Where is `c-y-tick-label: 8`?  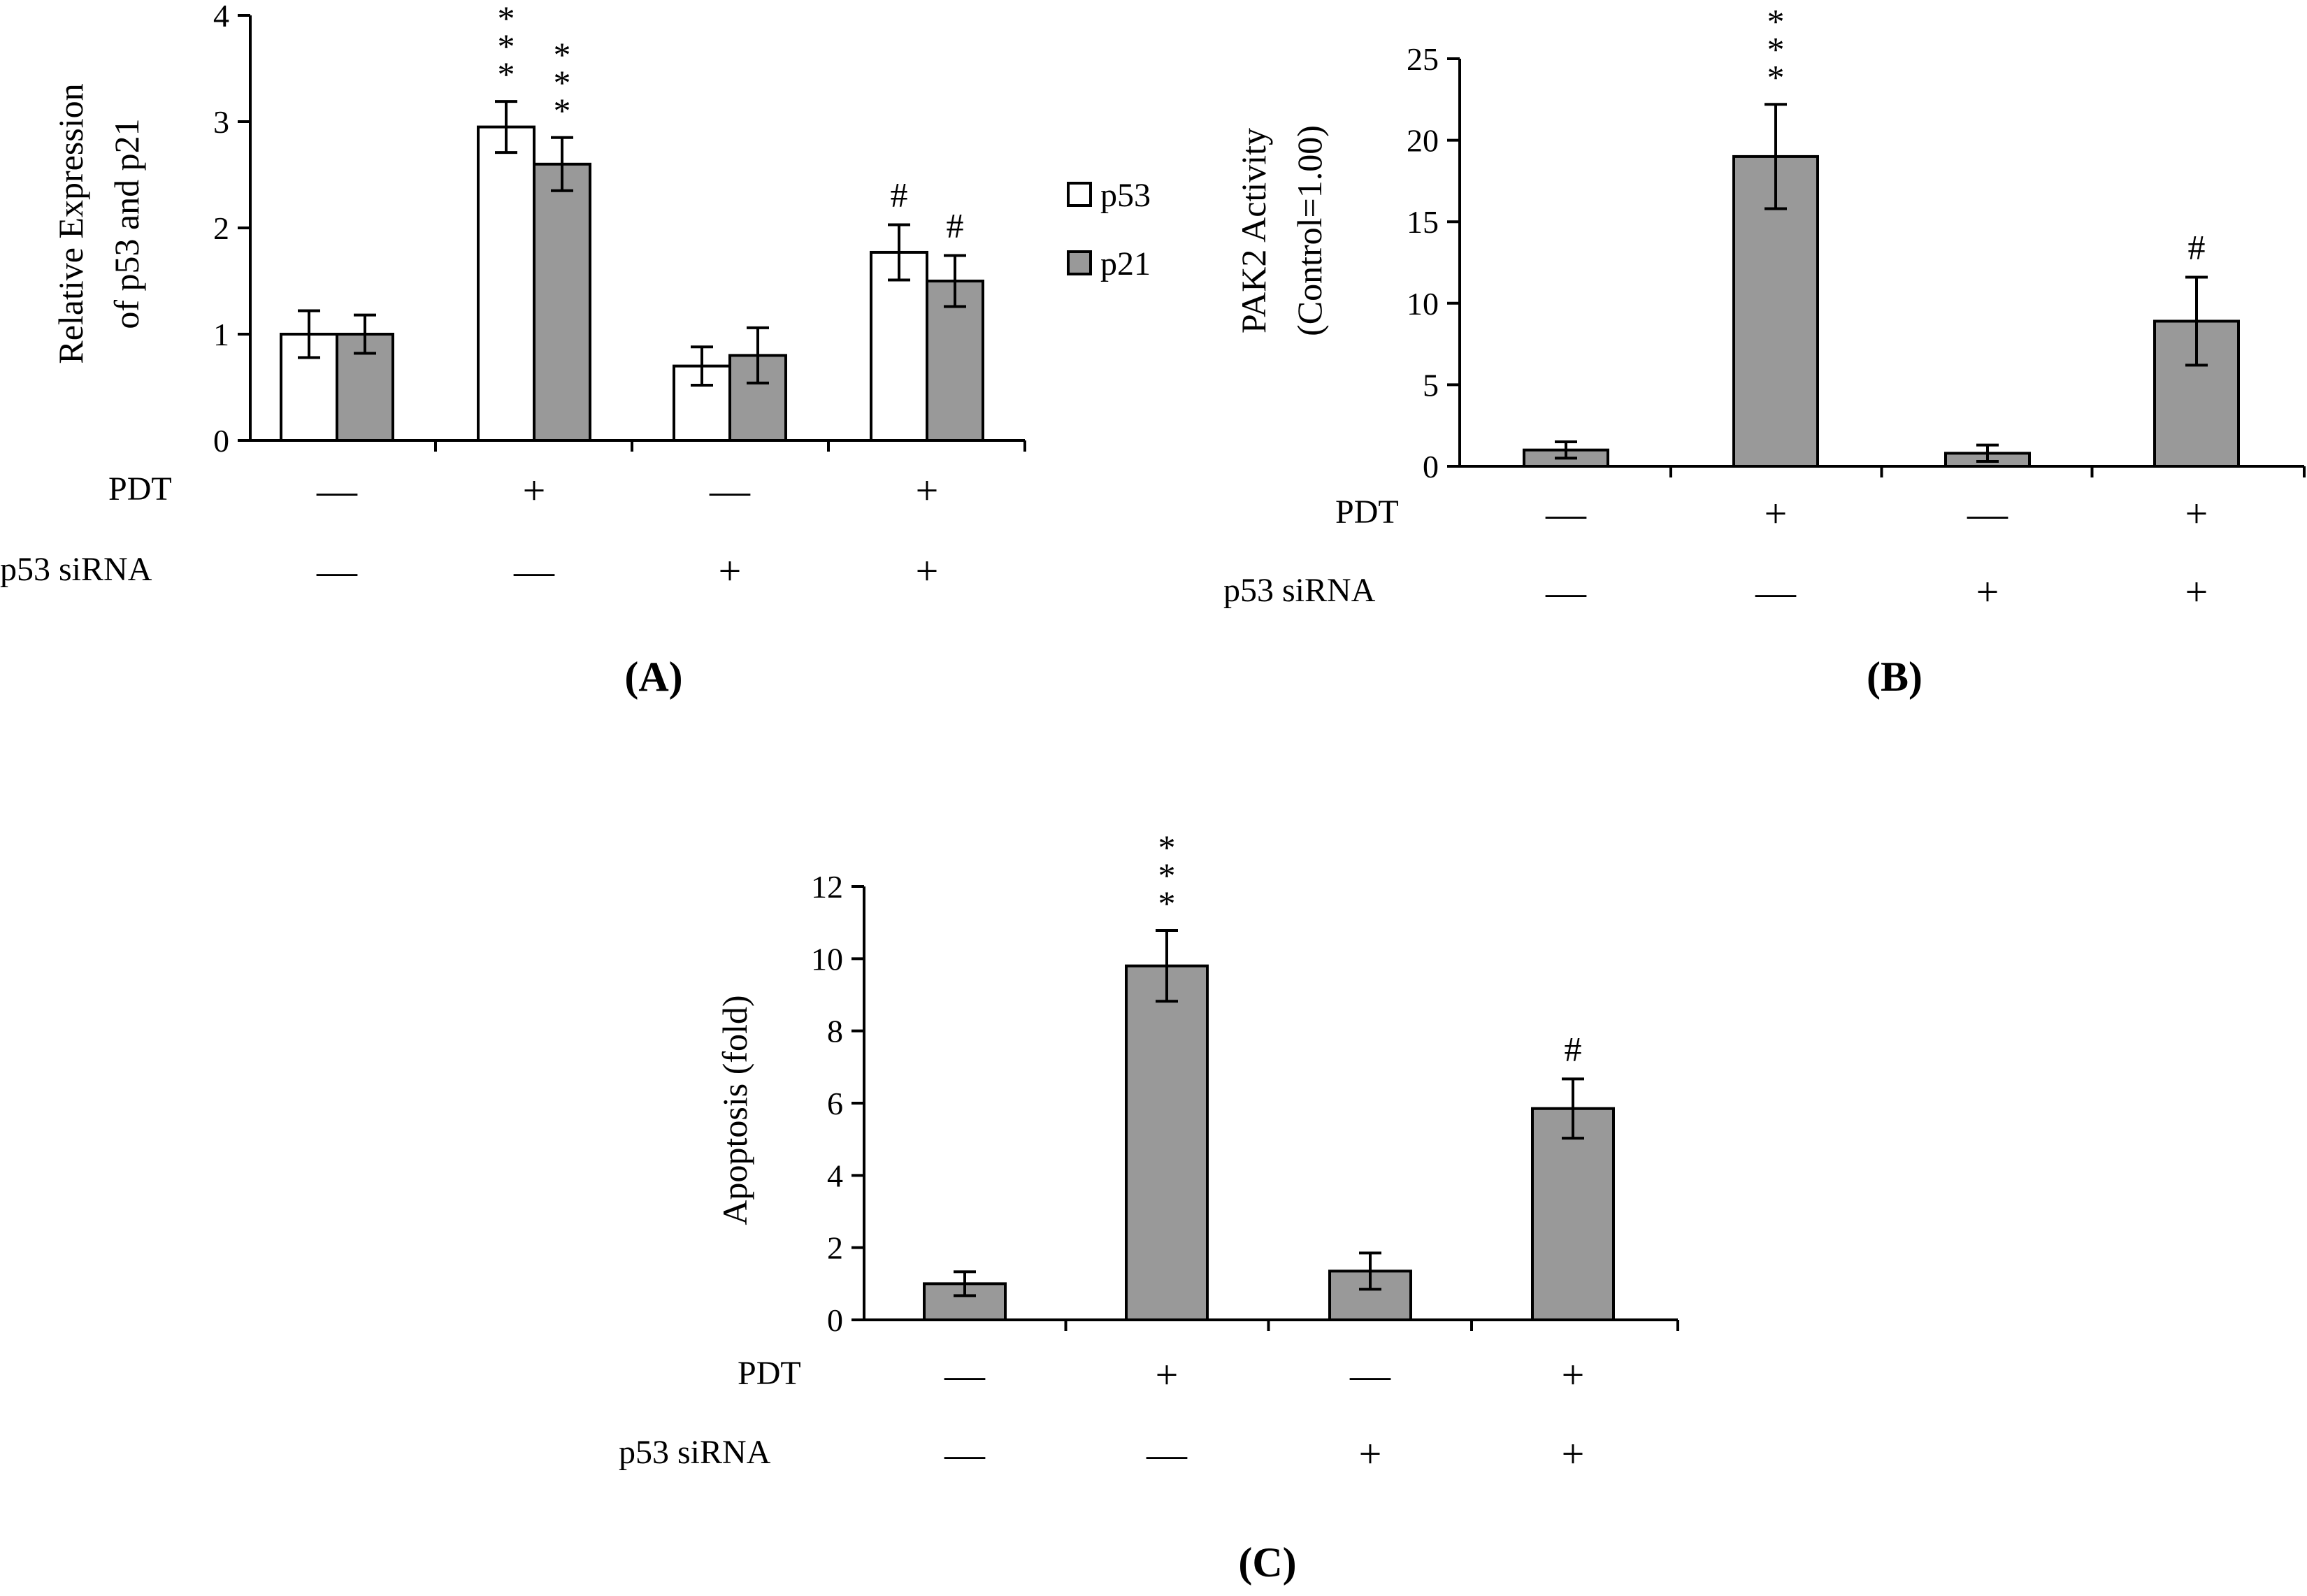
c-y-tick-label: 8 is located at coordinates (835, 1031).